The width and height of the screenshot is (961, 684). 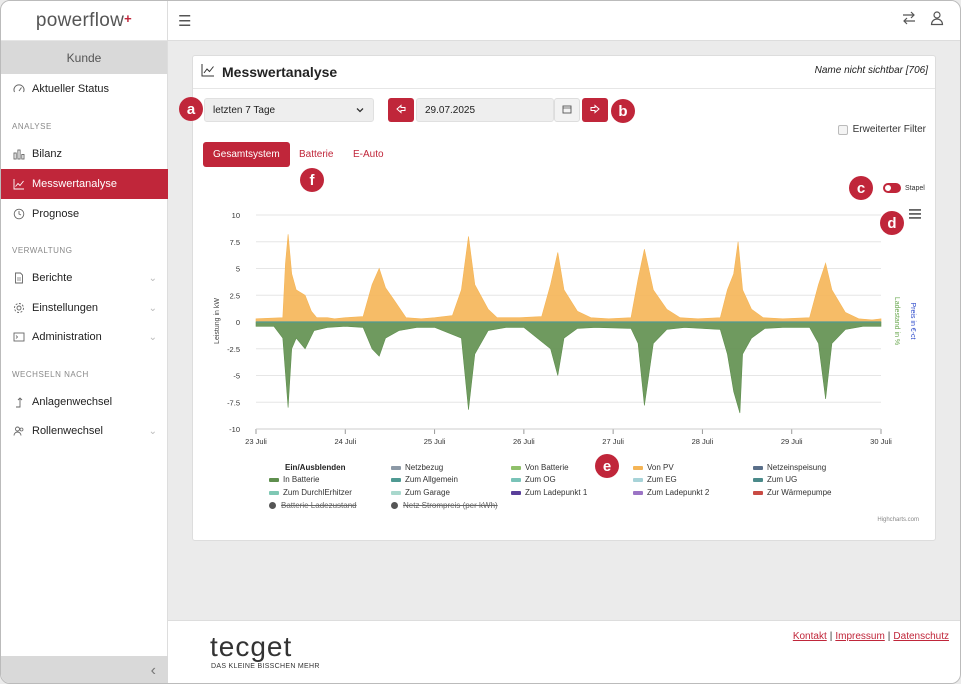 What do you see at coordinates (424, 467) in the screenshot?
I see `legend-label: Netzbezug` at bounding box center [424, 467].